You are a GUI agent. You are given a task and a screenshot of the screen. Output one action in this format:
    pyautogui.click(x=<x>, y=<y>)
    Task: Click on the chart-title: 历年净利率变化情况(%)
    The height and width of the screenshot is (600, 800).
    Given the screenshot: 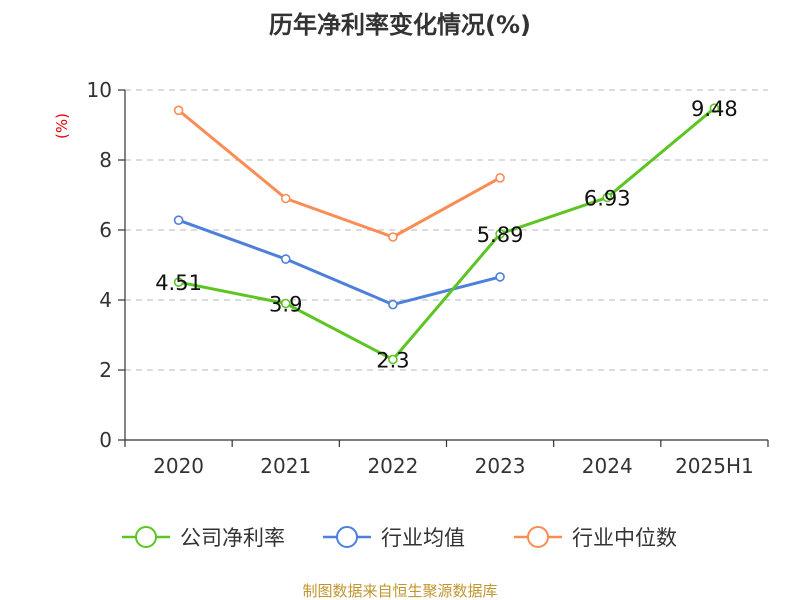 What is the action you would take?
    pyautogui.click(x=400, y=25)
    